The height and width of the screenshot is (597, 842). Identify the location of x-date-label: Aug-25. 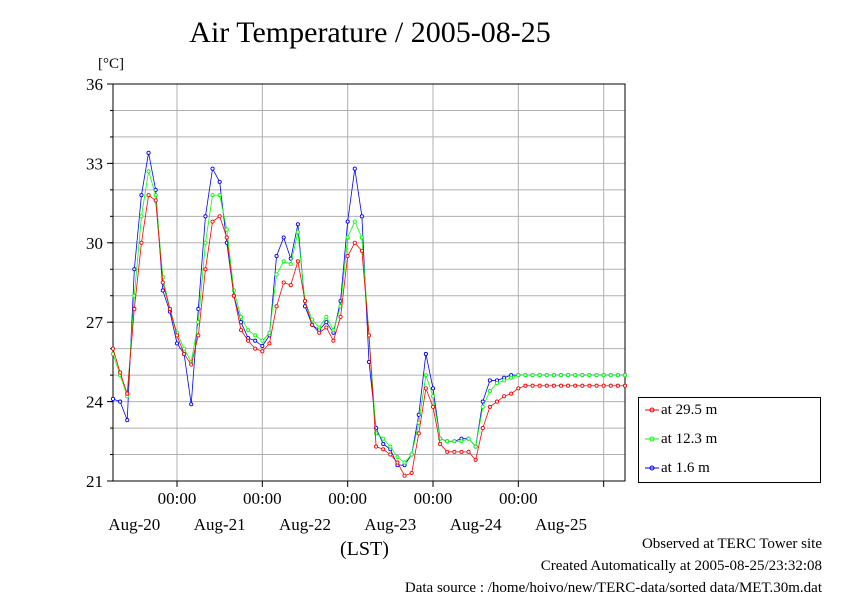
(561, 524).